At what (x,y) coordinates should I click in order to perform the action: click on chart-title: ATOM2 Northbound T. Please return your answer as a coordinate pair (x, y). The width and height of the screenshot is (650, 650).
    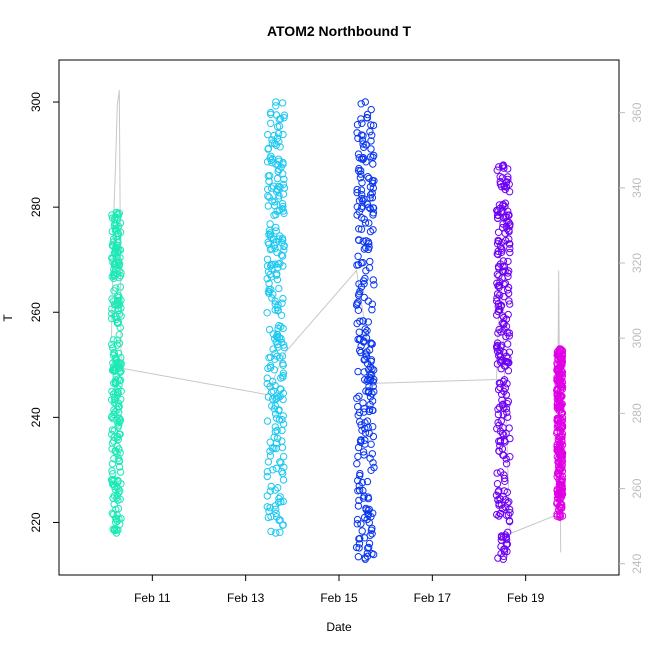
    Looking at the image, I should click on (339, 31).